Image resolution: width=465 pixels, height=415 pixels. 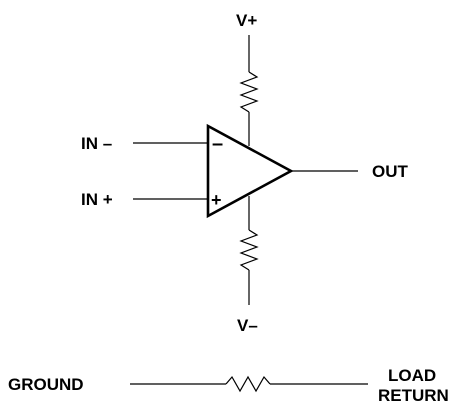 I want to click on v-plus-label: V+, so click(x=247, y=20).